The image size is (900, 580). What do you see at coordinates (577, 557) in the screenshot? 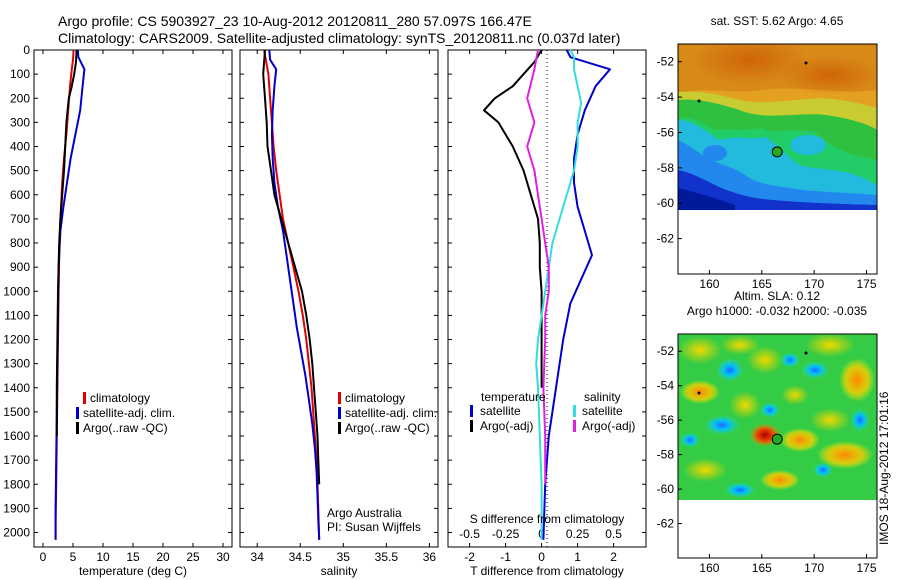
I see `x-tick-label: 1` at bounding box center [577, 557].